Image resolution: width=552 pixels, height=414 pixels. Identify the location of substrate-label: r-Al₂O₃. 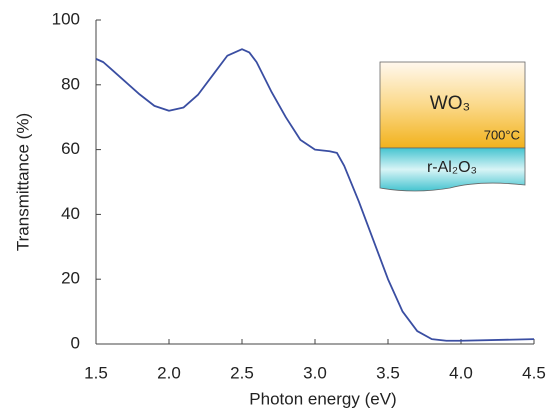
(452, 167).